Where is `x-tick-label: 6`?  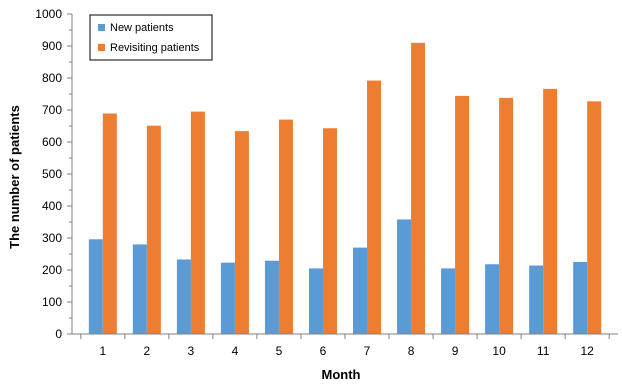
x-tick-label: 6 is located at coordinates (323, 351).